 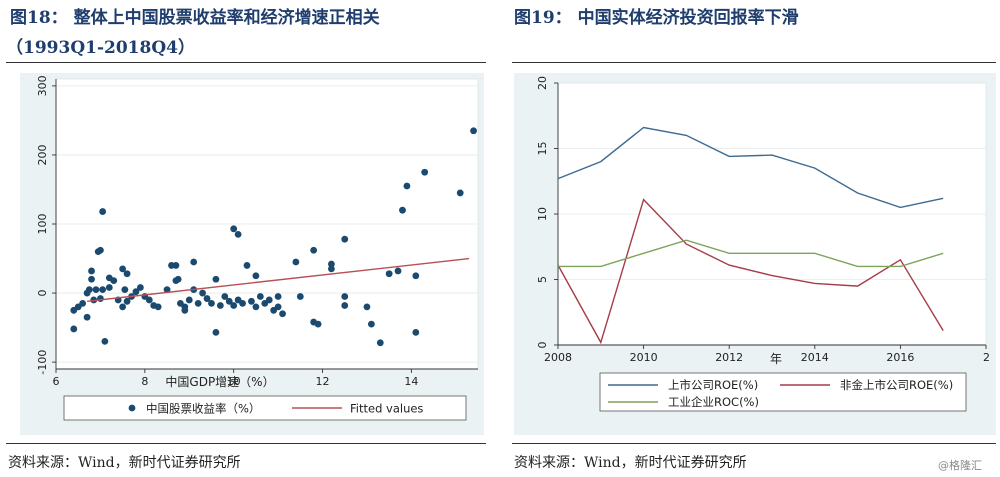 I want to click on fitted-values-line, so click(x=278, y=280).